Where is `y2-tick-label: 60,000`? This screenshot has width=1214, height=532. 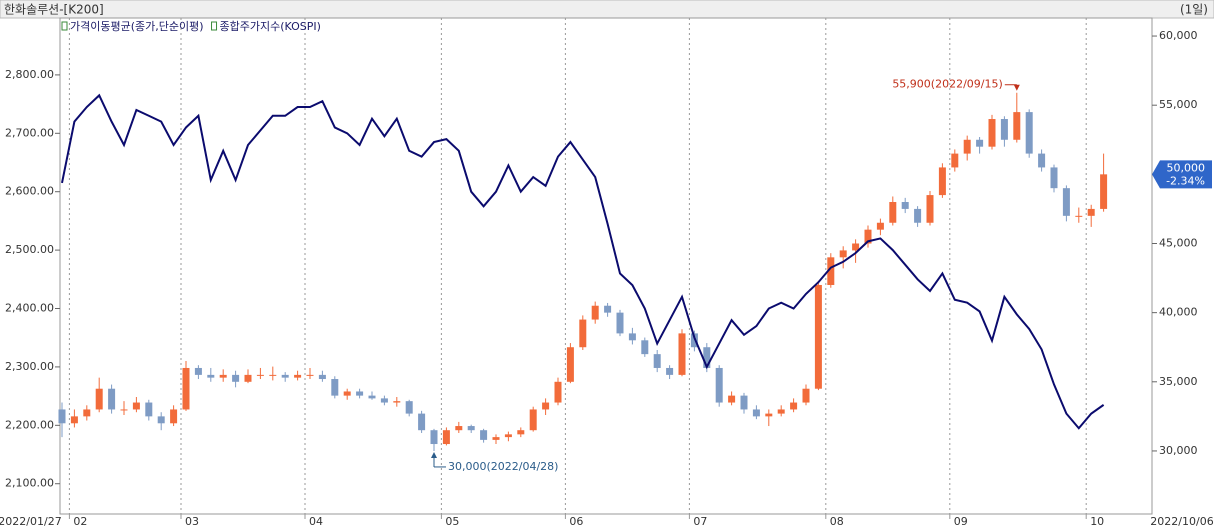 y2-tick-label: 60,000 is located at coordinates (1178, 35).